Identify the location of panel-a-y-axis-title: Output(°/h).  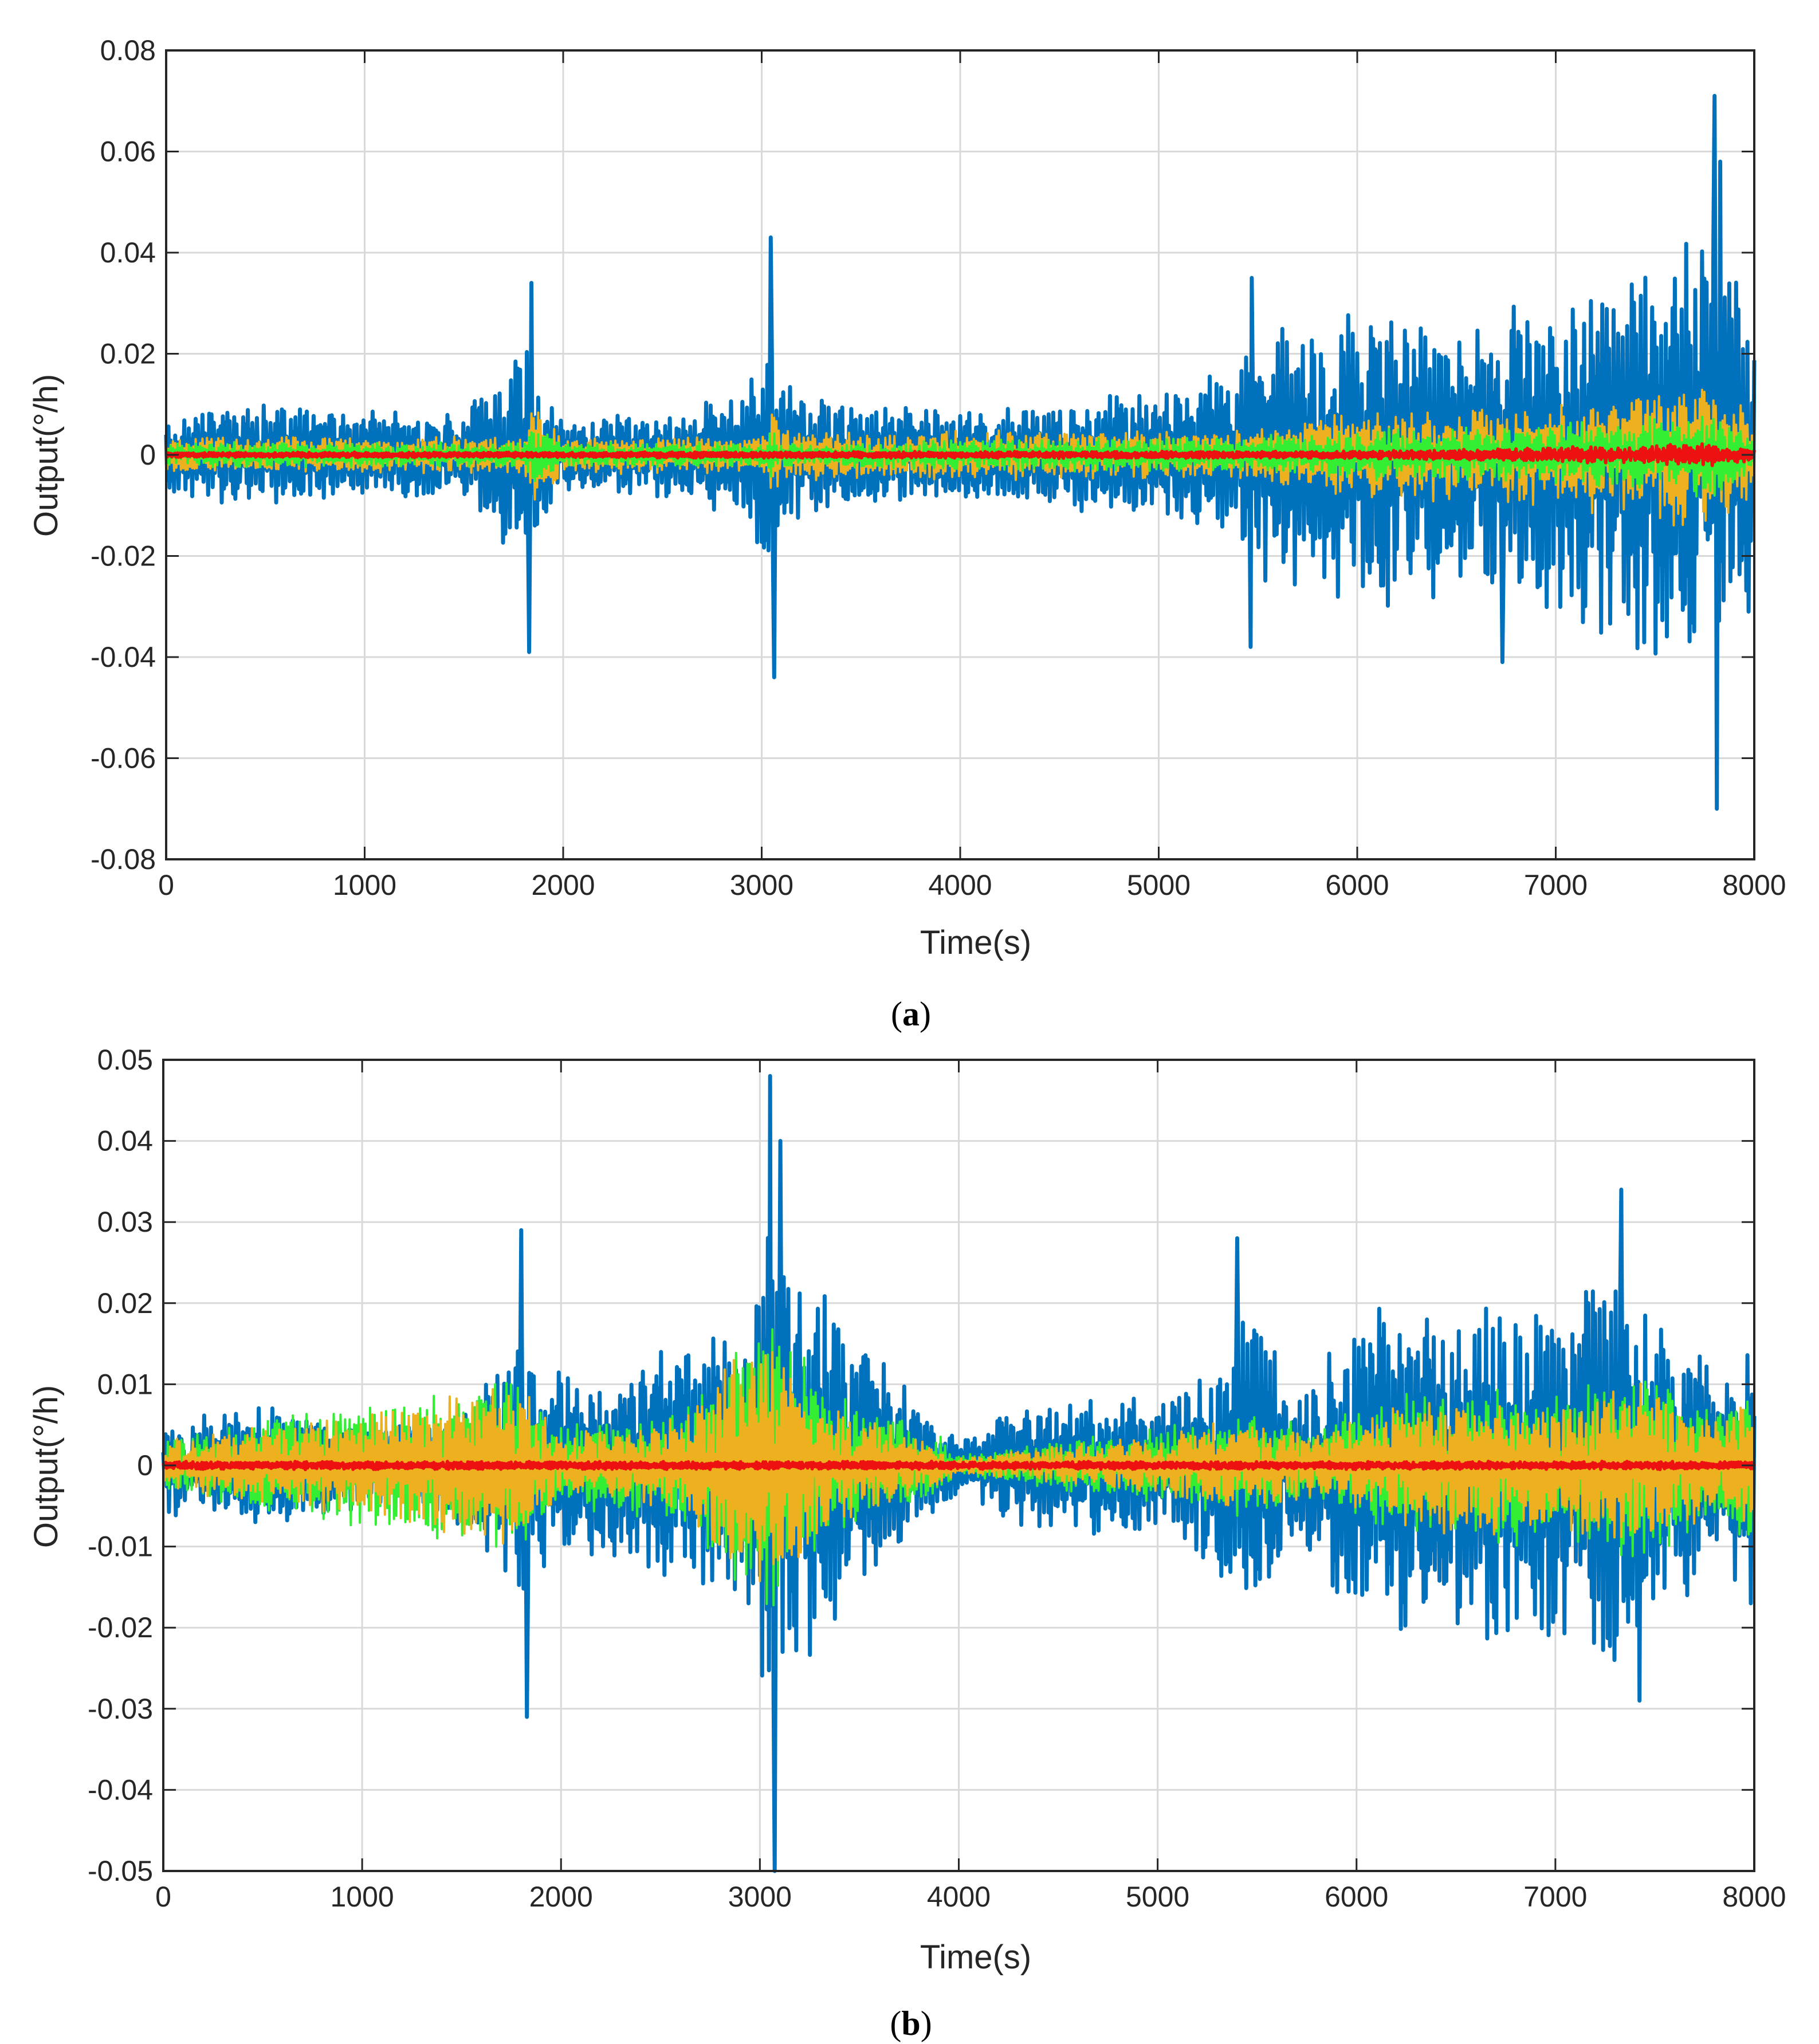
(46, 455).